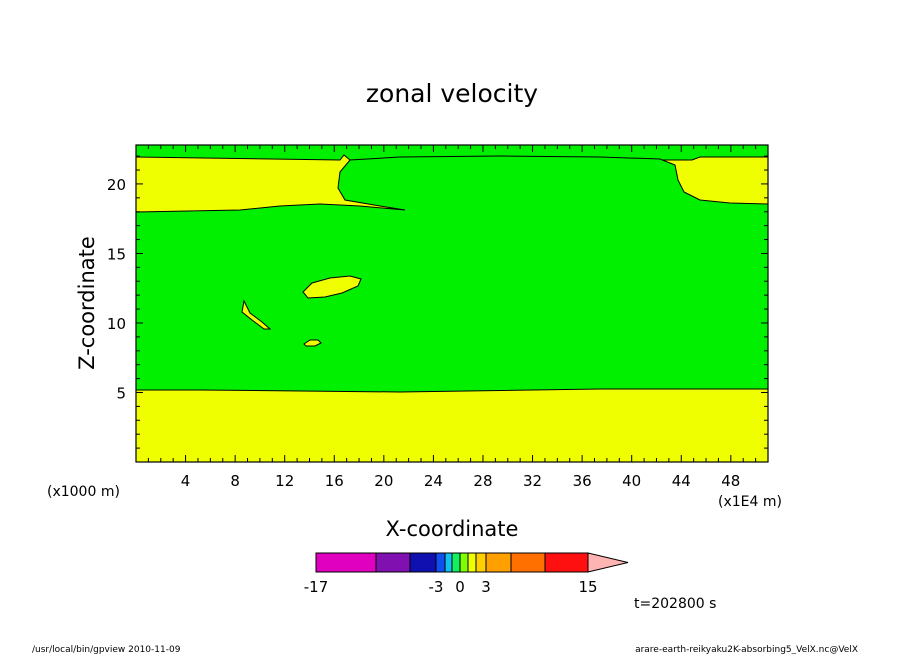 Image resolution: width=904 pixels, height=654 pixels. I want to click on yellow-patch-thin, so click(256, 314).